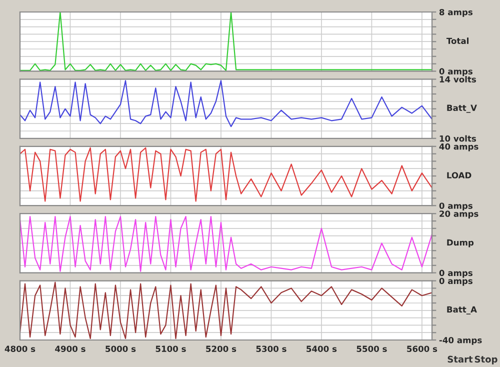  Describe the element at coordinates (121, 349) in the screenshot. I see `x-tick-label: 5000 s` at that location.